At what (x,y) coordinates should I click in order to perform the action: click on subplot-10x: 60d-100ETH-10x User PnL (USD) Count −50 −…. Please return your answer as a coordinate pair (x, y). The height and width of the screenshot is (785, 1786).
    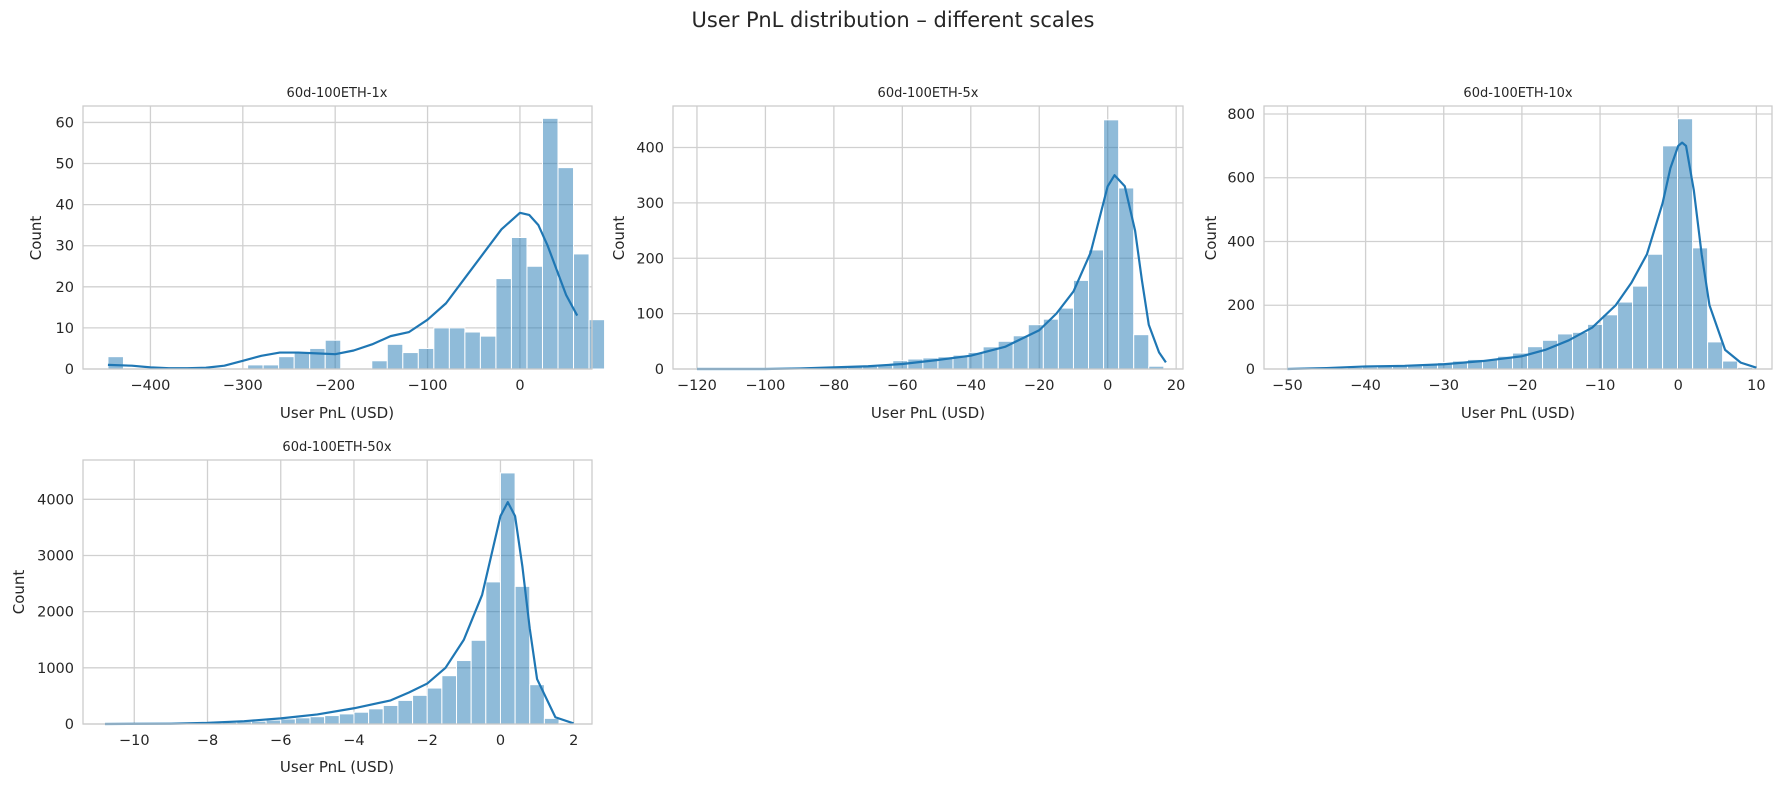
    Looking at the image, I should click on (1487, 254).